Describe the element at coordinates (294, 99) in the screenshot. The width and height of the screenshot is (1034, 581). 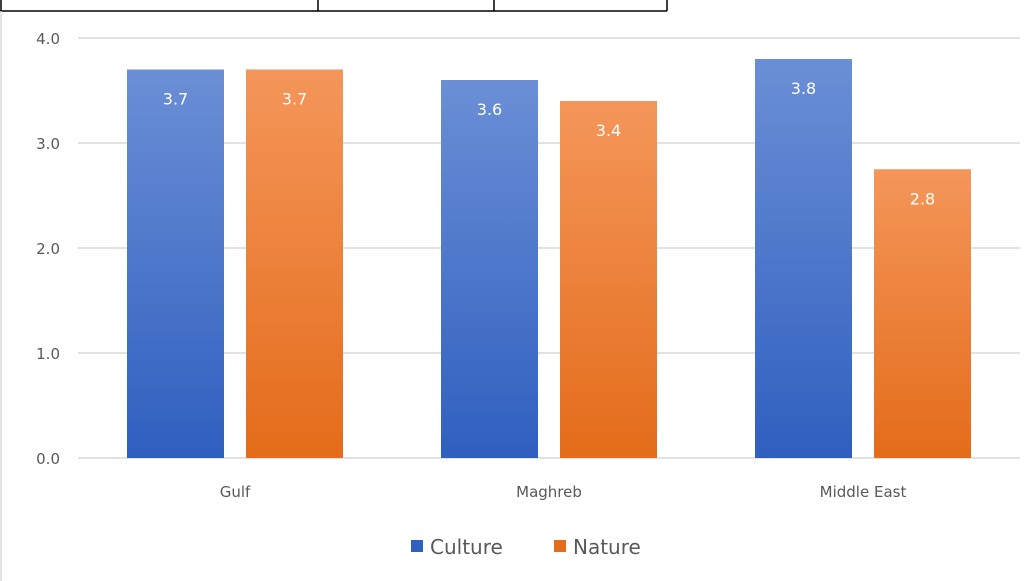
I see `data-label-nature: 3.7` at that location.